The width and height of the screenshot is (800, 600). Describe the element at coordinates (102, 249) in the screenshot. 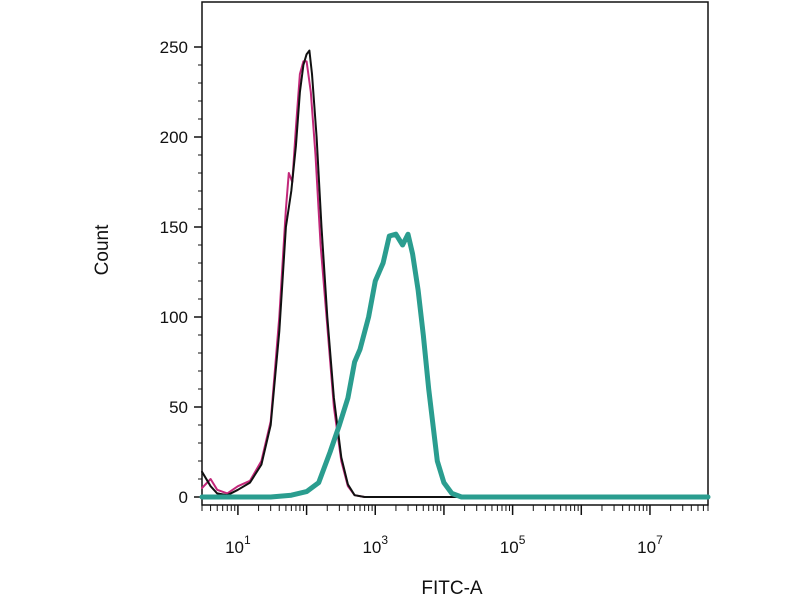

I see `y-axis-title: Count` at that location.